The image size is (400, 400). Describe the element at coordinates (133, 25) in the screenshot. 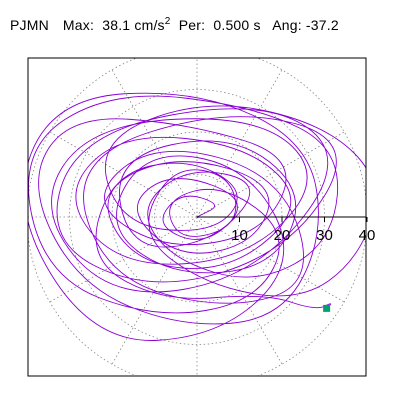

I see `max-value: 38.1 cm/s` at that location.